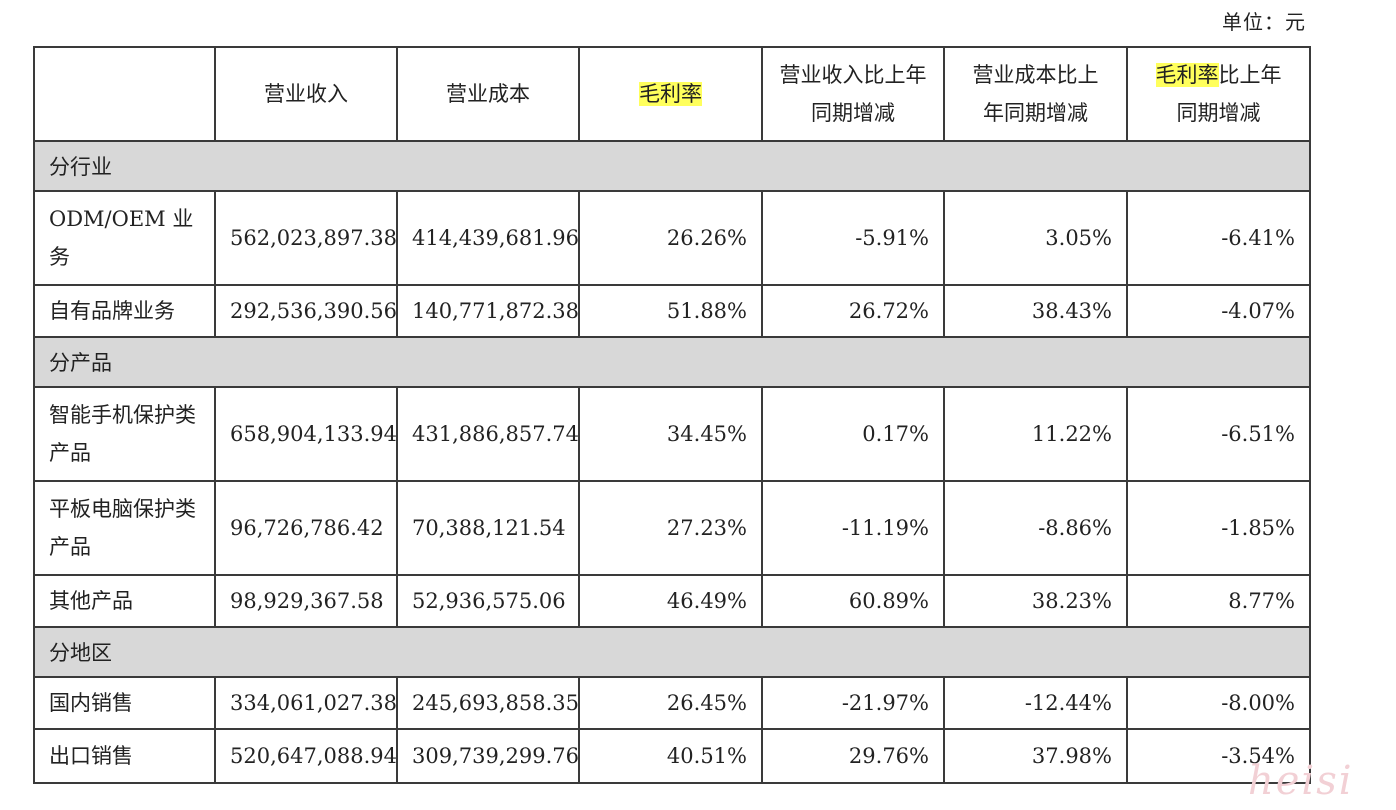 This screenshot has height=810, width=1396. I want to click on header-gross-margin: 毛利率, so click(670, 94).